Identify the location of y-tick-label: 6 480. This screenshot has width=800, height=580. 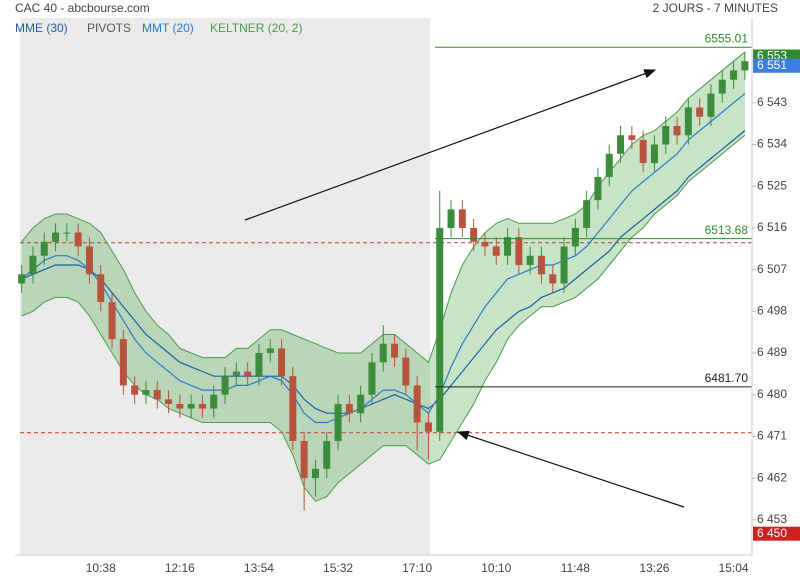
(772, 394).